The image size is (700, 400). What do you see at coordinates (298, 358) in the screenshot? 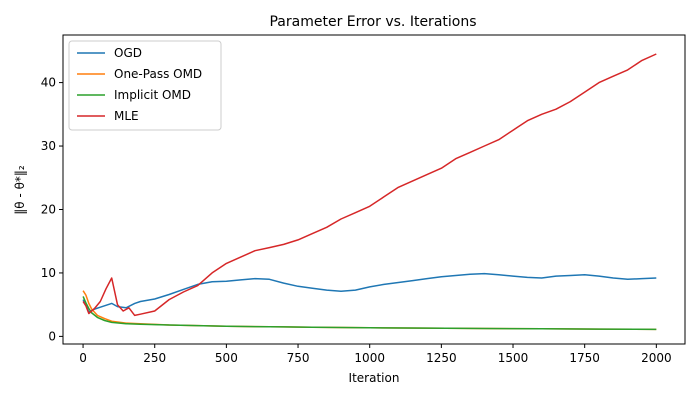
I see `x-tick-label: 750` at bounding box center [298, 358].